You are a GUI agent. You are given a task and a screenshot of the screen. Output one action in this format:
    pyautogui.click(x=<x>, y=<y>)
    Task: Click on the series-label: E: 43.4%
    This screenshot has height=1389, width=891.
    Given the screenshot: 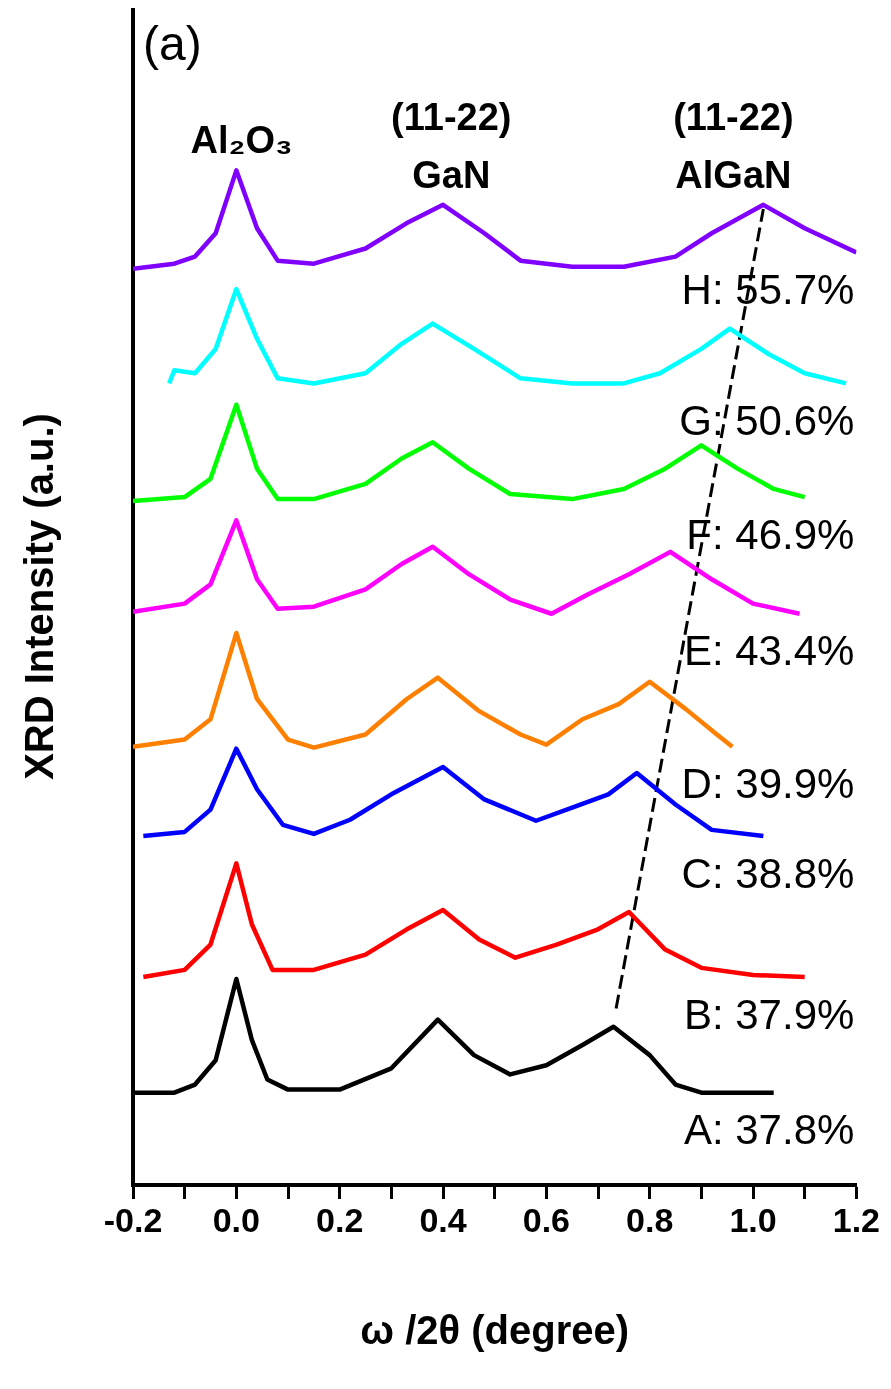 What is the action you would take?
    pyautogui.click(x=769, y=651)
    